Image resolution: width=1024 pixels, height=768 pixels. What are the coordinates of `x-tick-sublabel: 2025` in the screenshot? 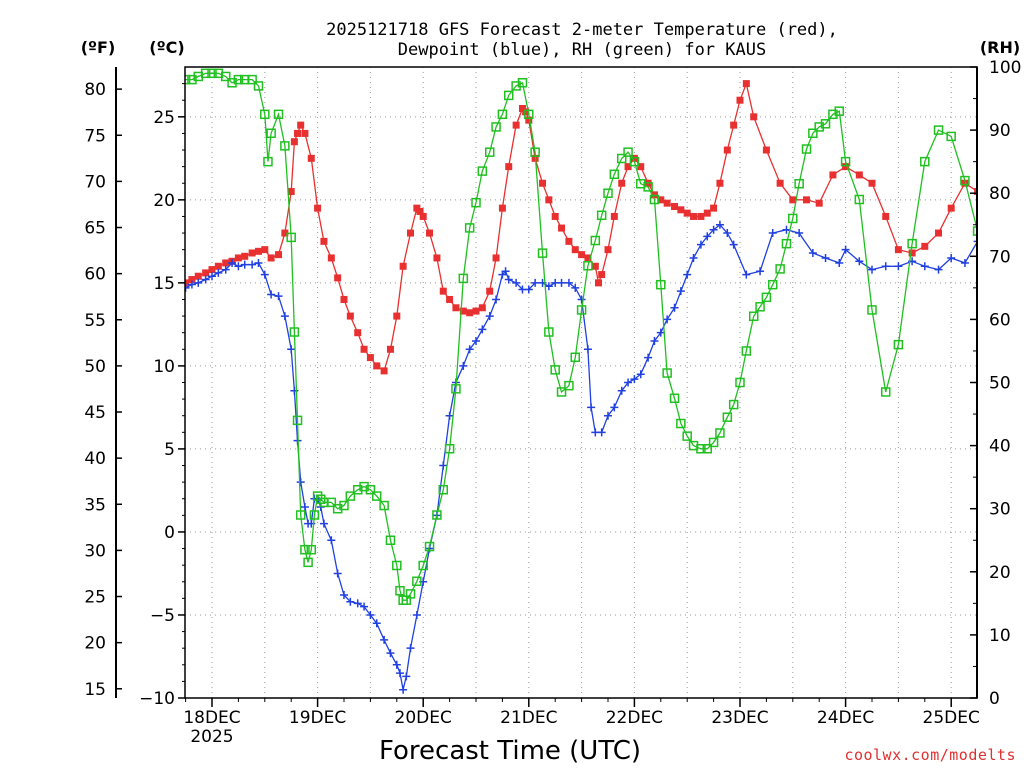 It's located at (211, 737).